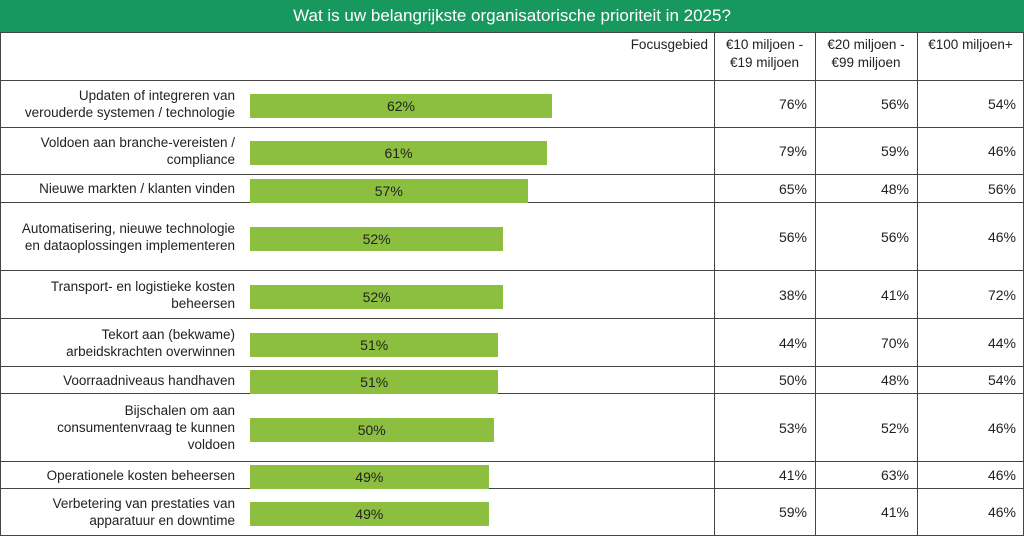  What do you see at coordinates (792, 427) in the screenshot?
I see `cell-value: 53%` at bounding box center [792, 427].